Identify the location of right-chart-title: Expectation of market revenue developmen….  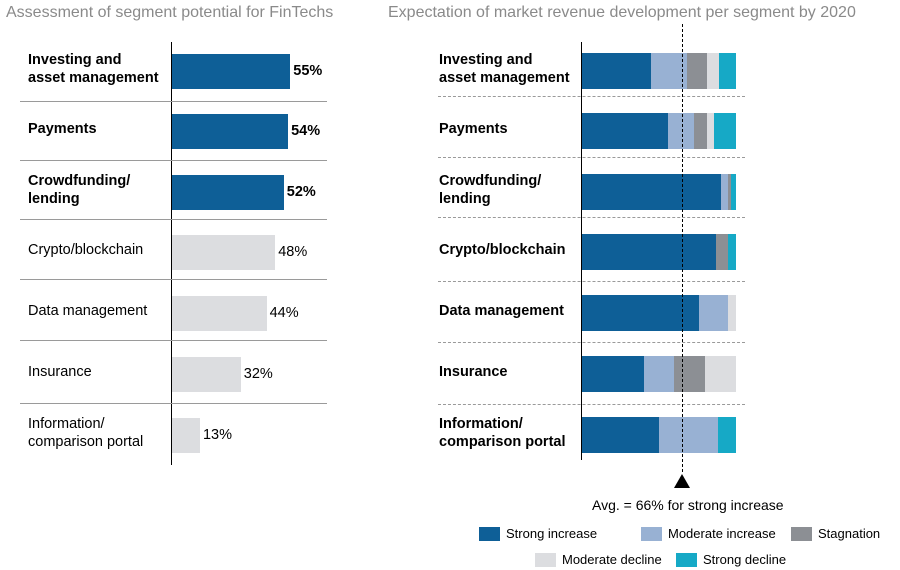
(622, 12).